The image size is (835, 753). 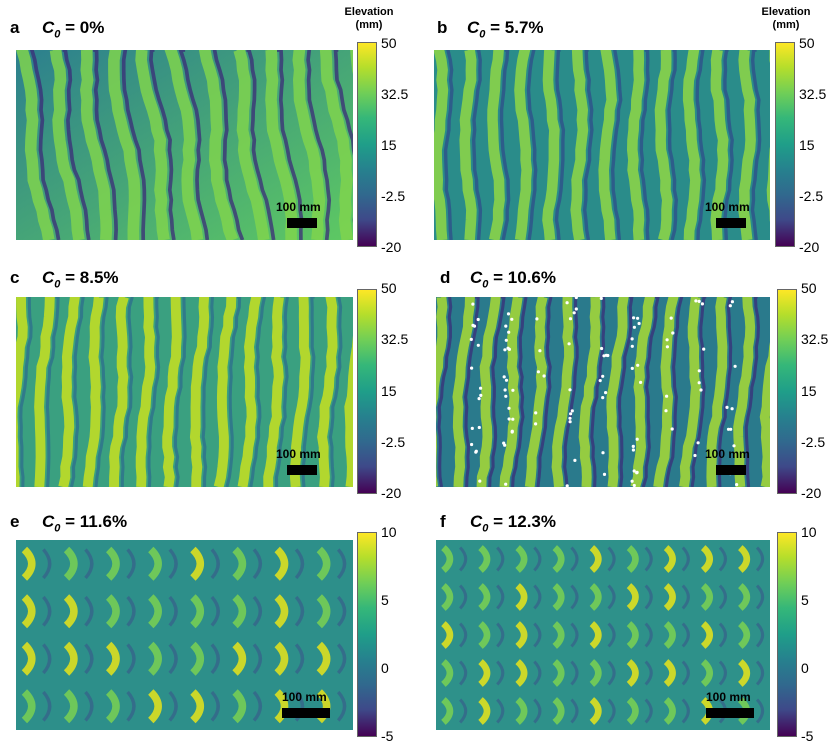 What do you see at coordinates (15, 27) in the screenshot?
I see `panel-letter-a: a` at bounding box center [15, 27].